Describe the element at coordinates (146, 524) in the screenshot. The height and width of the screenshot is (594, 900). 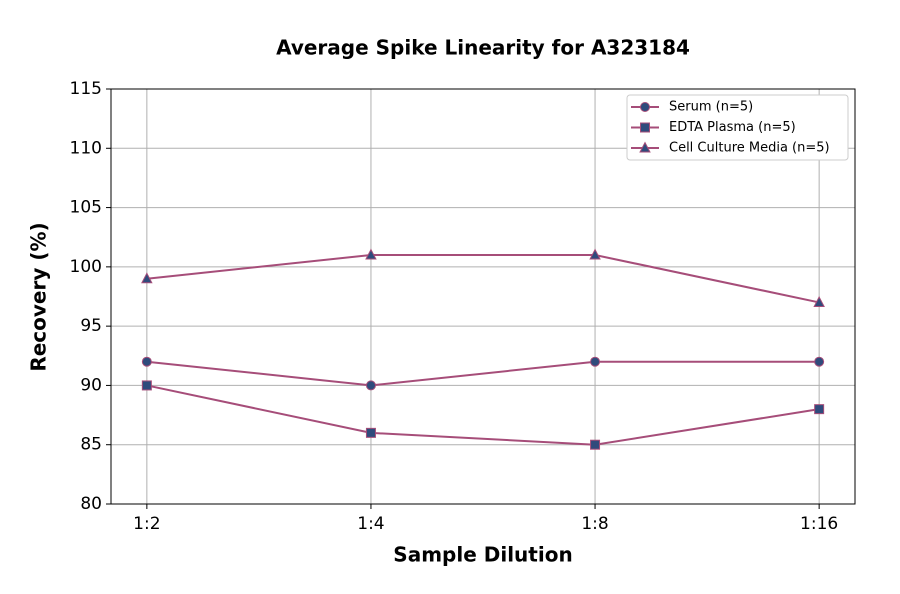
I see `x-tick-label: 1:2` at that location.